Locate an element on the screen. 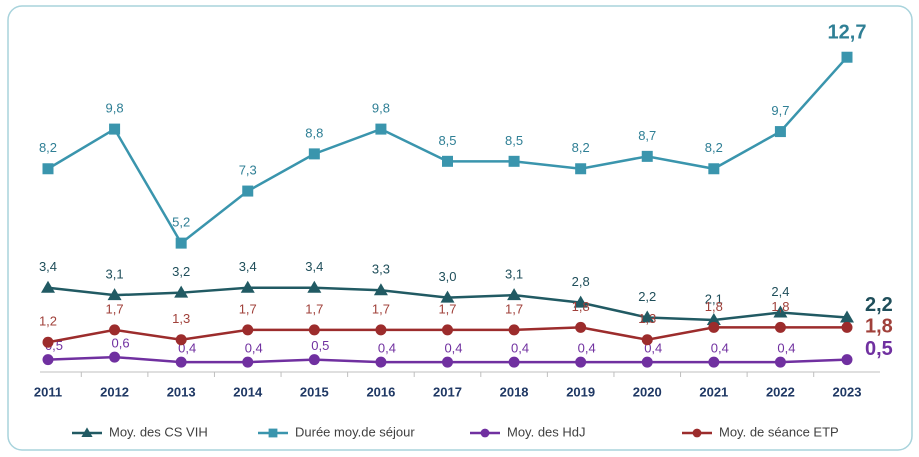  data-label: 9,7 is located at coordinates (780, 110).